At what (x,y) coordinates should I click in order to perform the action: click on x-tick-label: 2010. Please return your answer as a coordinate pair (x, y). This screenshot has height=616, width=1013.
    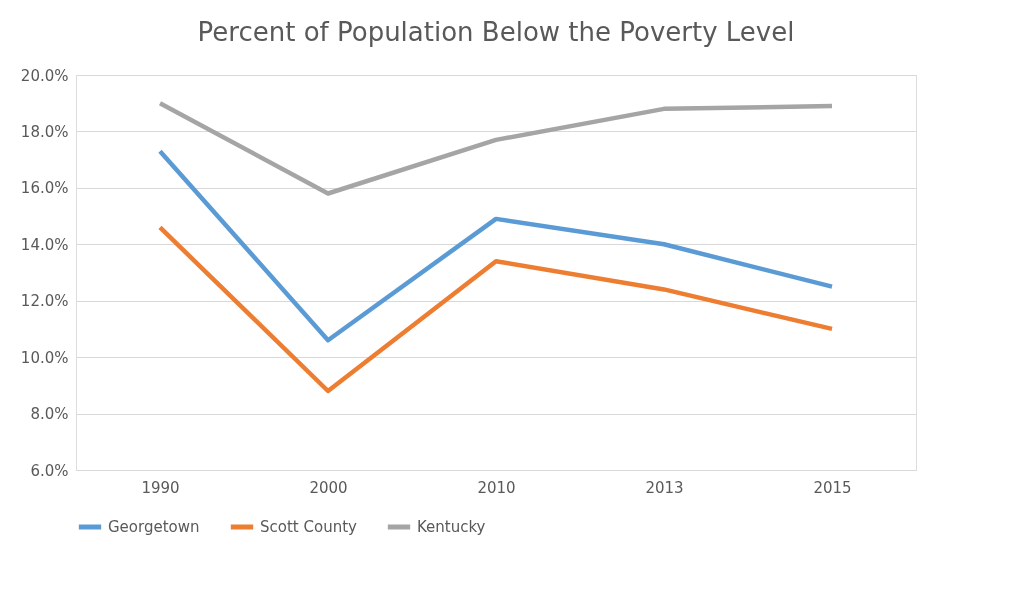
    Looking at the image, I should click on (496, 487).